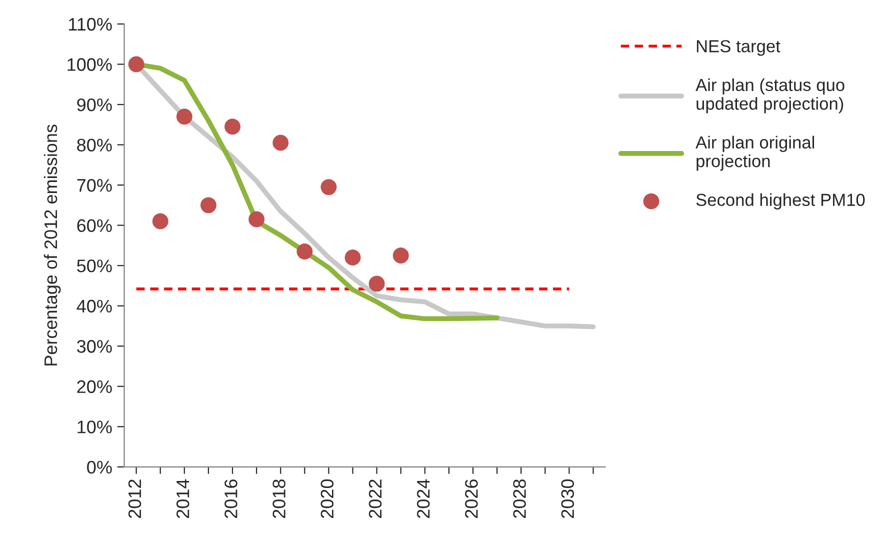 Image resolution: width=894 pixels, height=533 pixels. I want to click on x-tick-label: 2030, so click(567, 498).